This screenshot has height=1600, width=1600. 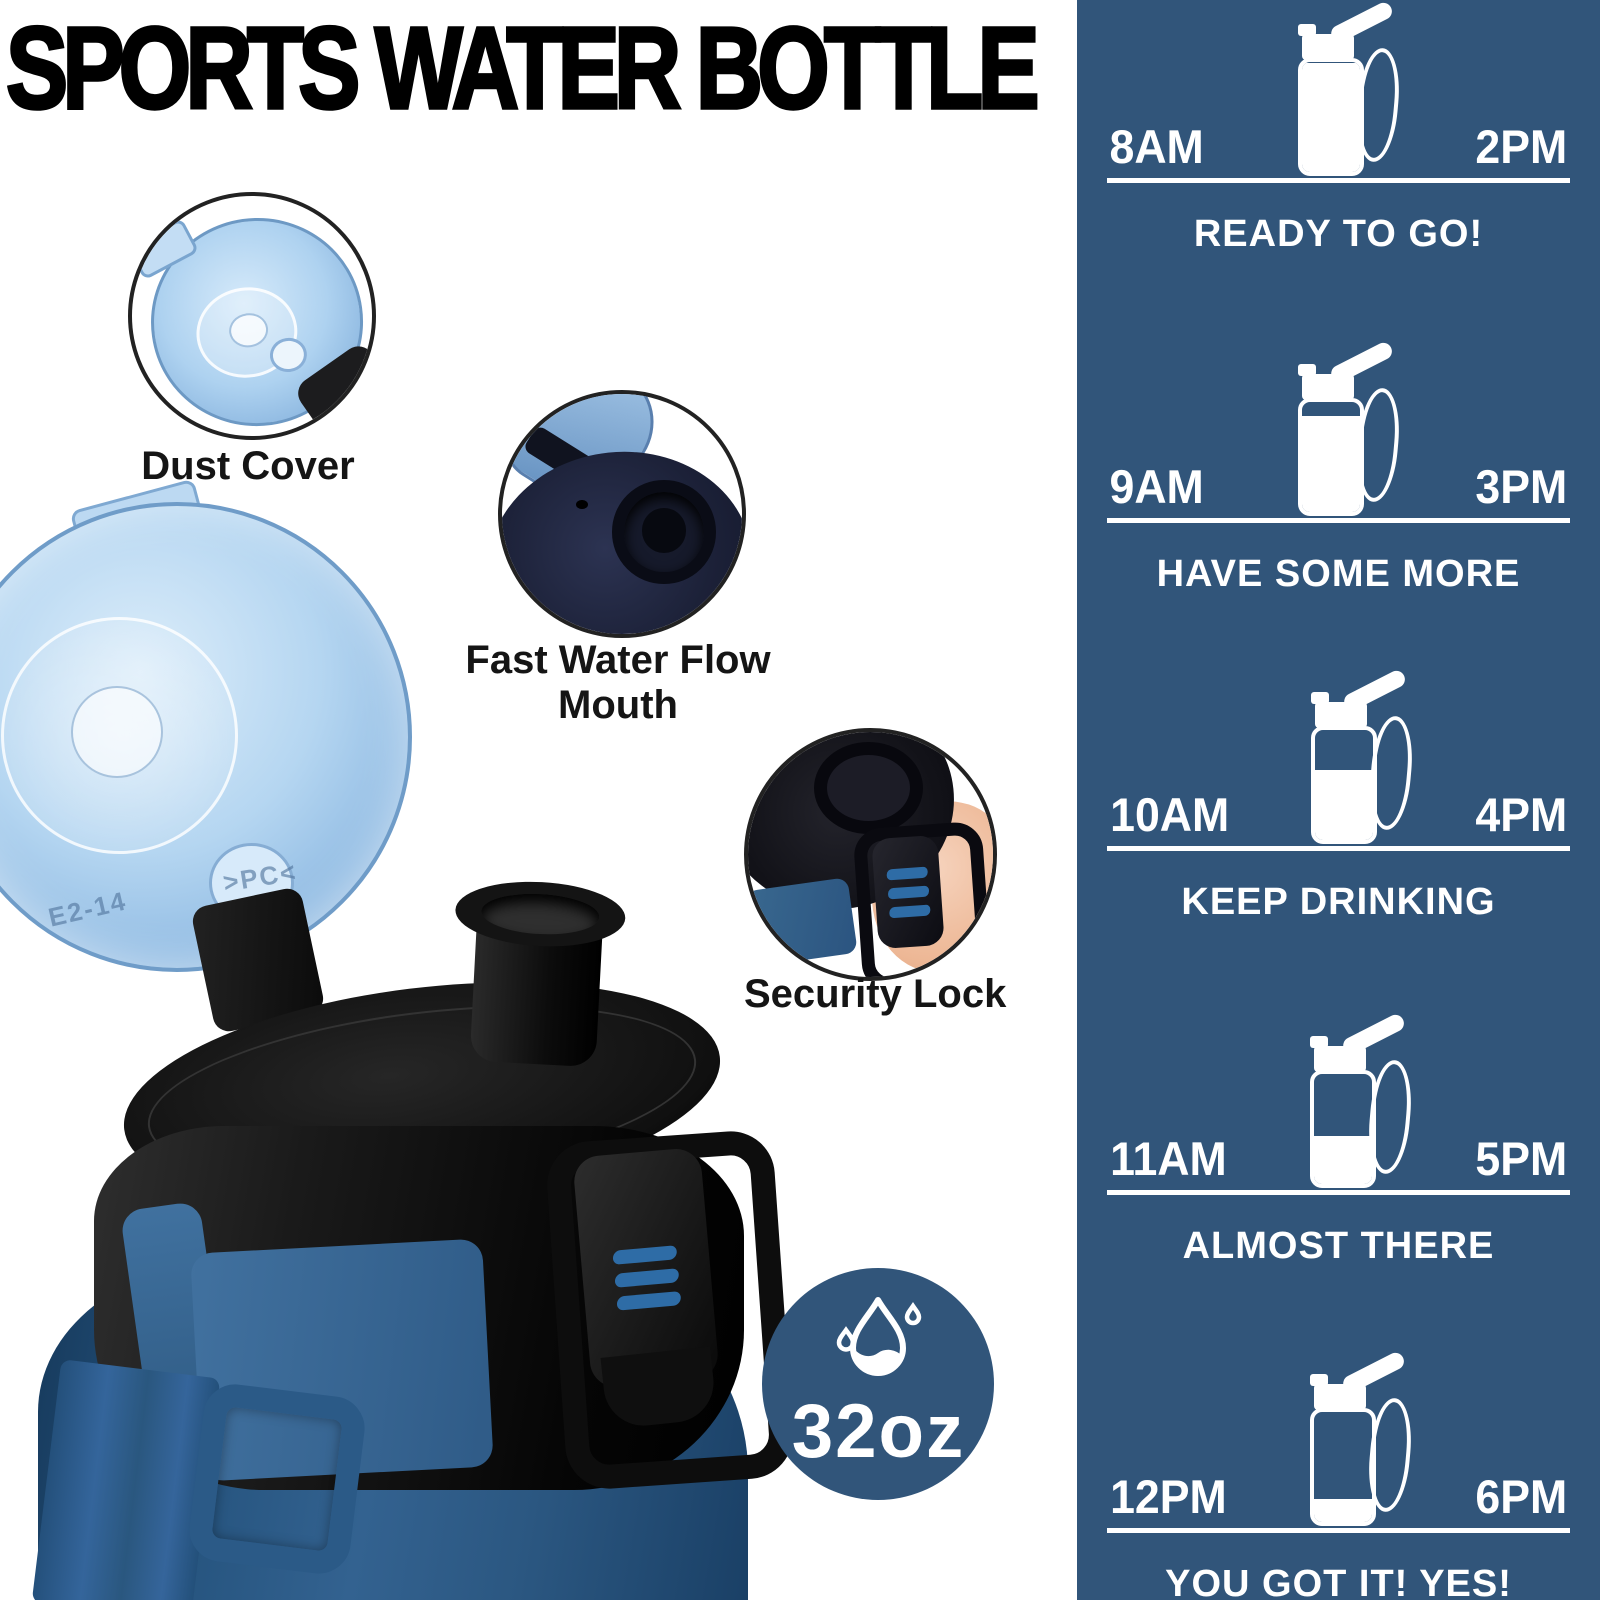 What do you see at coordinates (537, 978) in the screenshot?
I see `drinking-spout` at bounding box center [537, 978].